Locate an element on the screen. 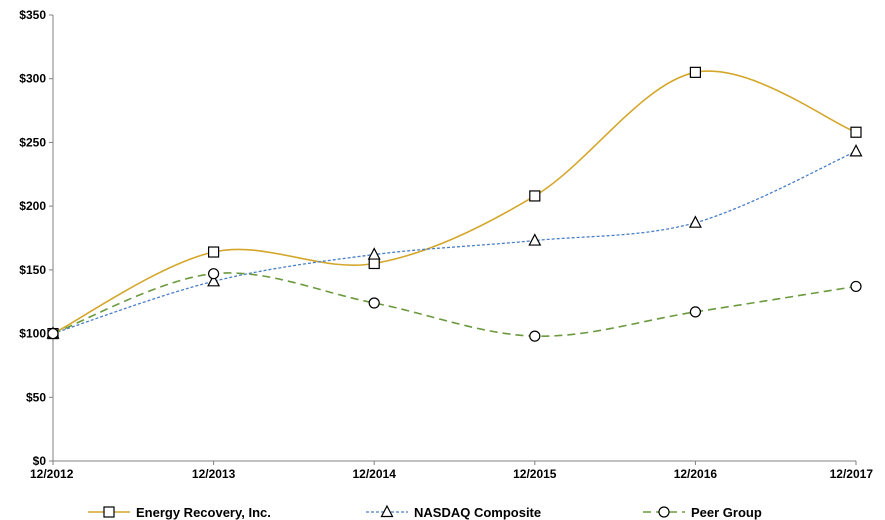  x-tick-label: 12/2015 is located at coordinates (535, 474).